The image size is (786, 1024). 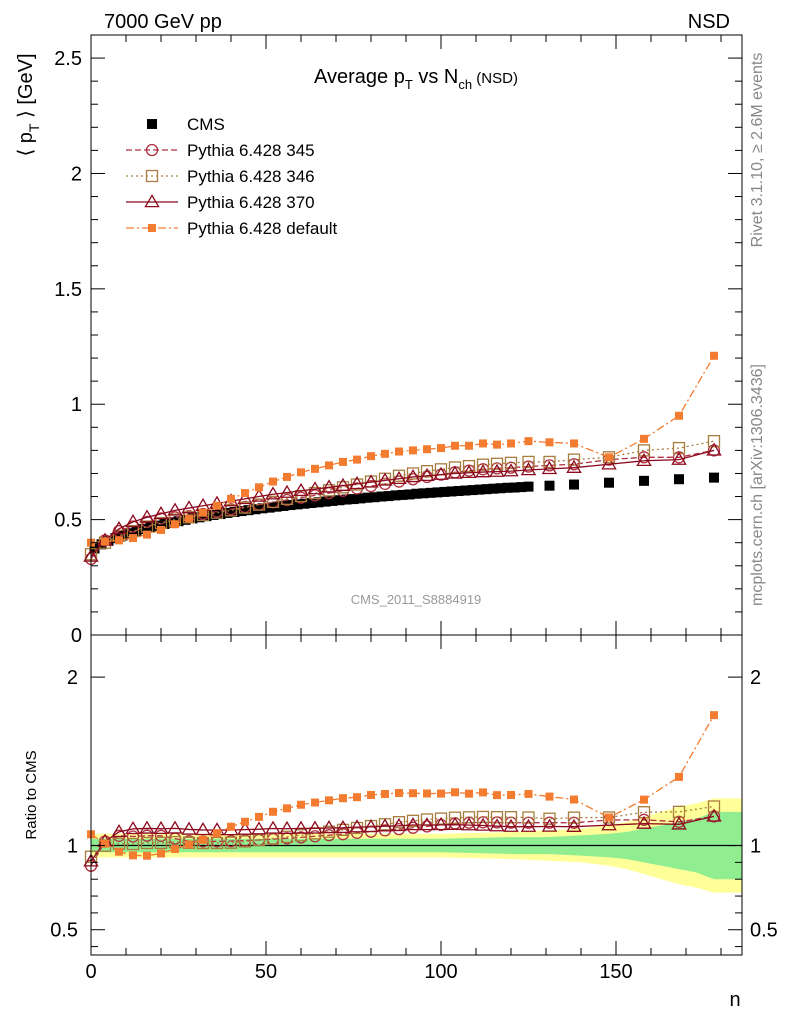 I want to click on main-ytick-label: 2, so click(x=76, y=174).